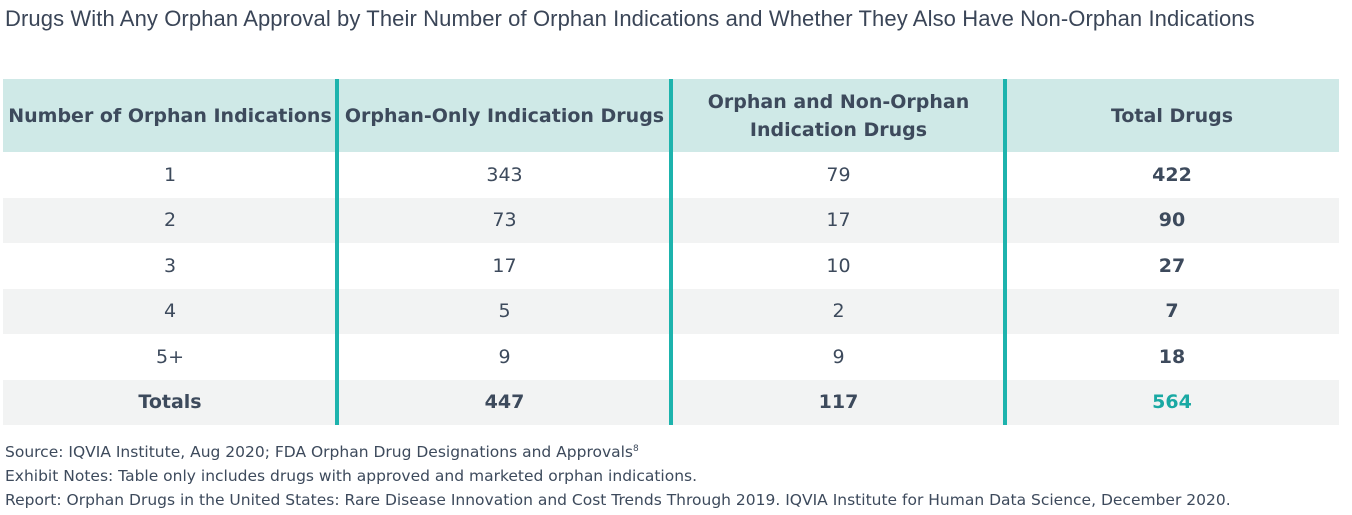  I want to click on table-cell: 422, so click(1172, 174).